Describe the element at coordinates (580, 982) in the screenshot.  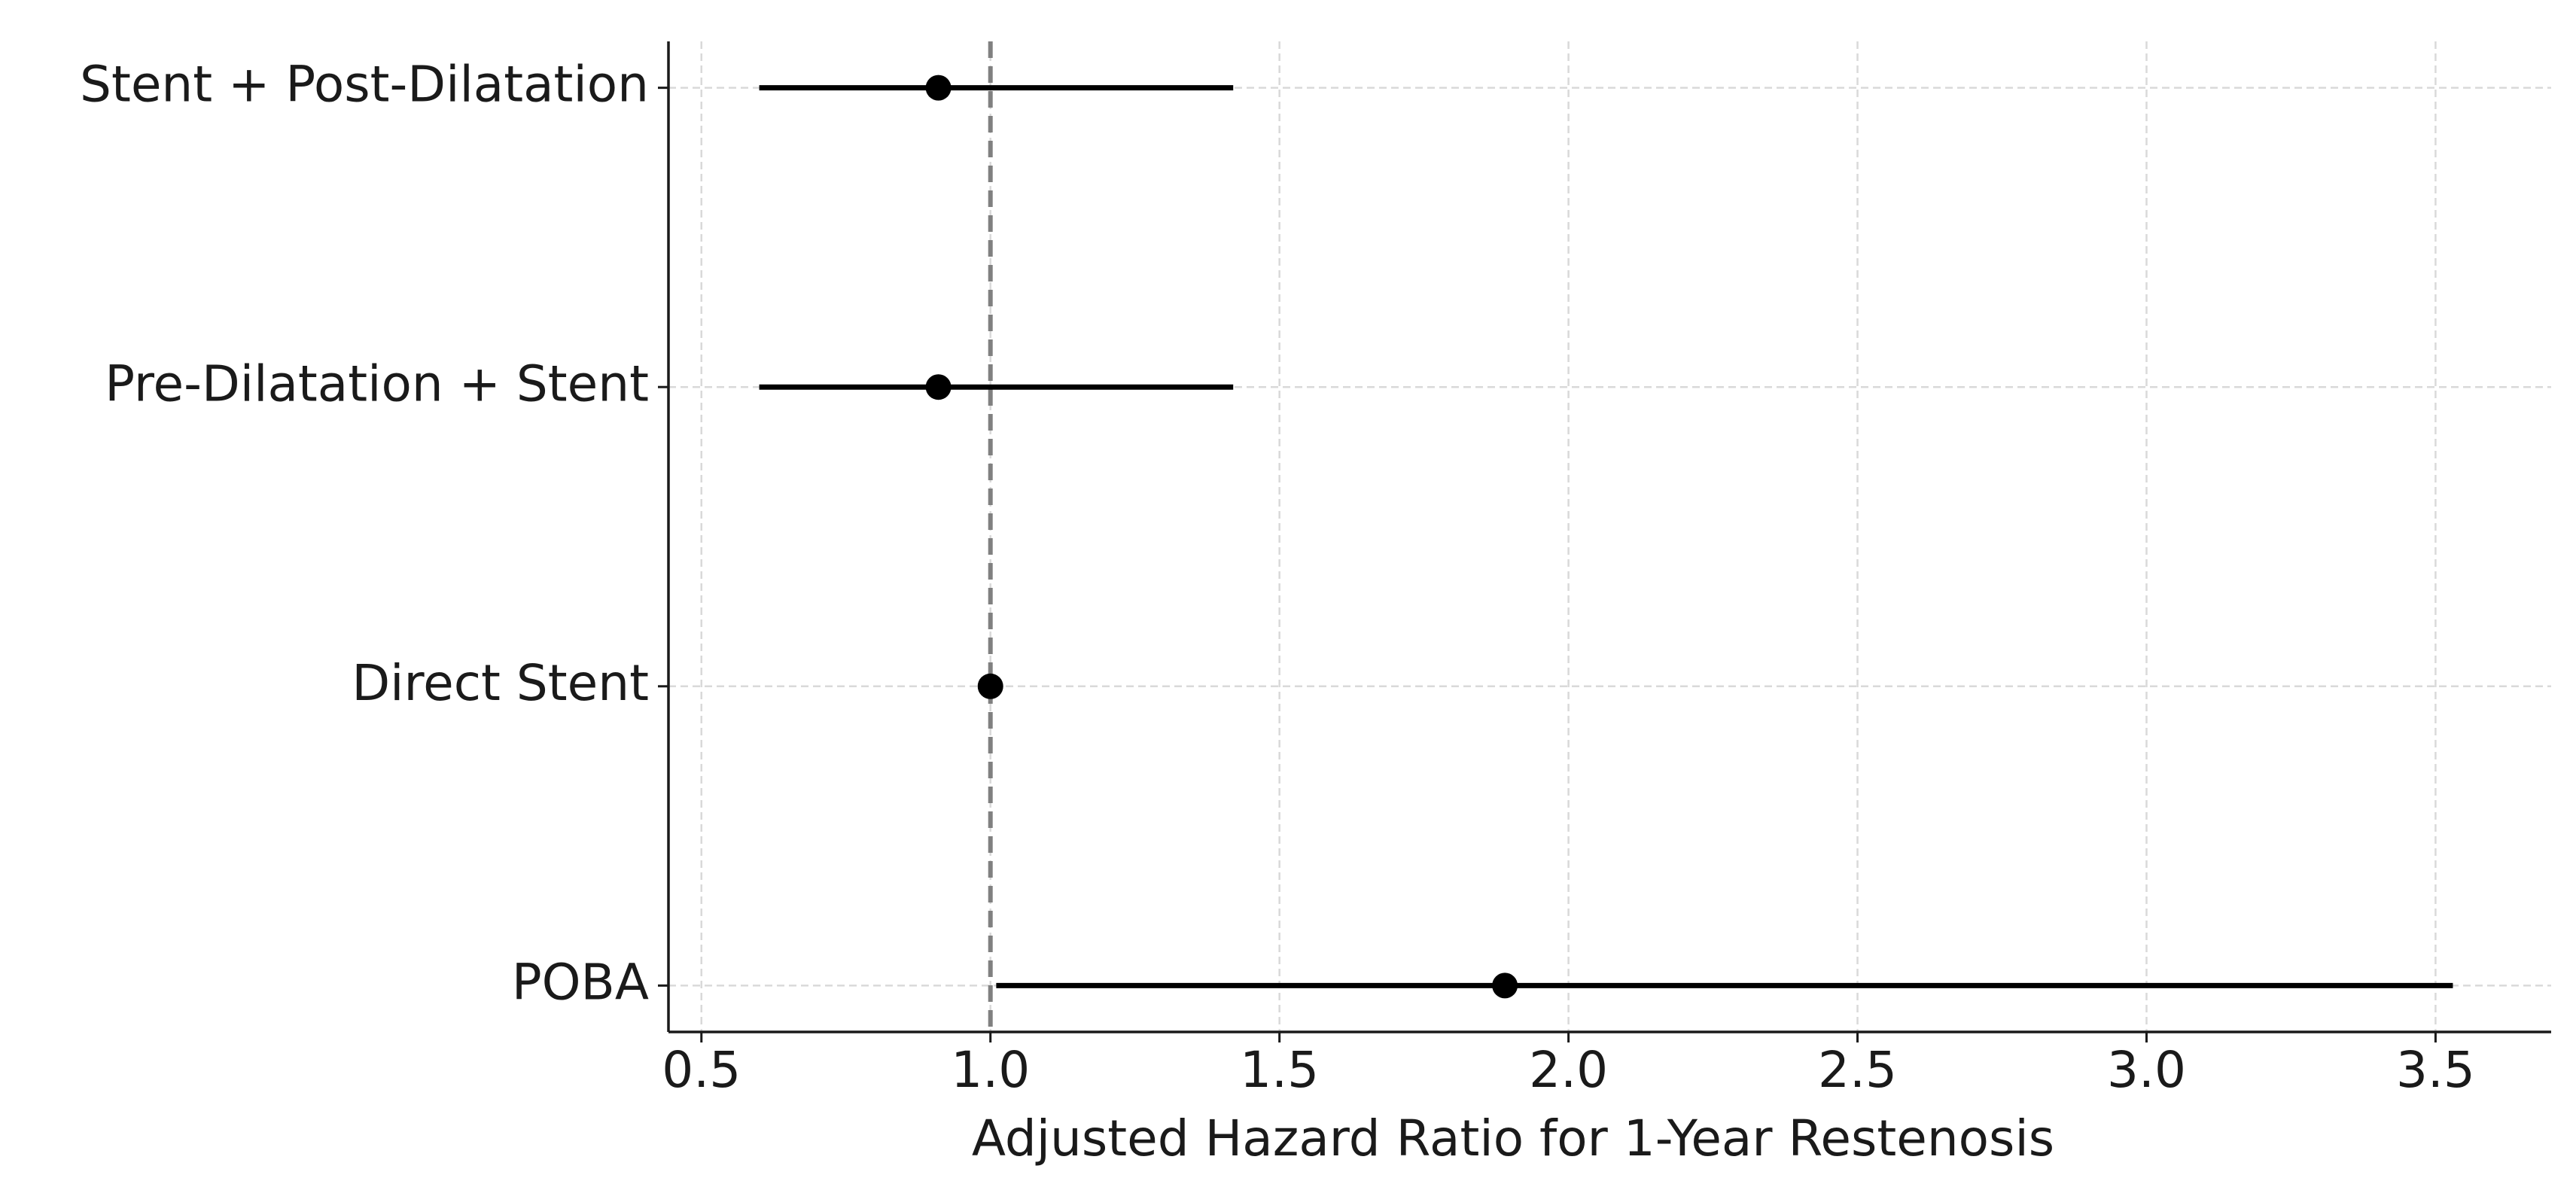
I see `y-tick-label: POBA` at that location.